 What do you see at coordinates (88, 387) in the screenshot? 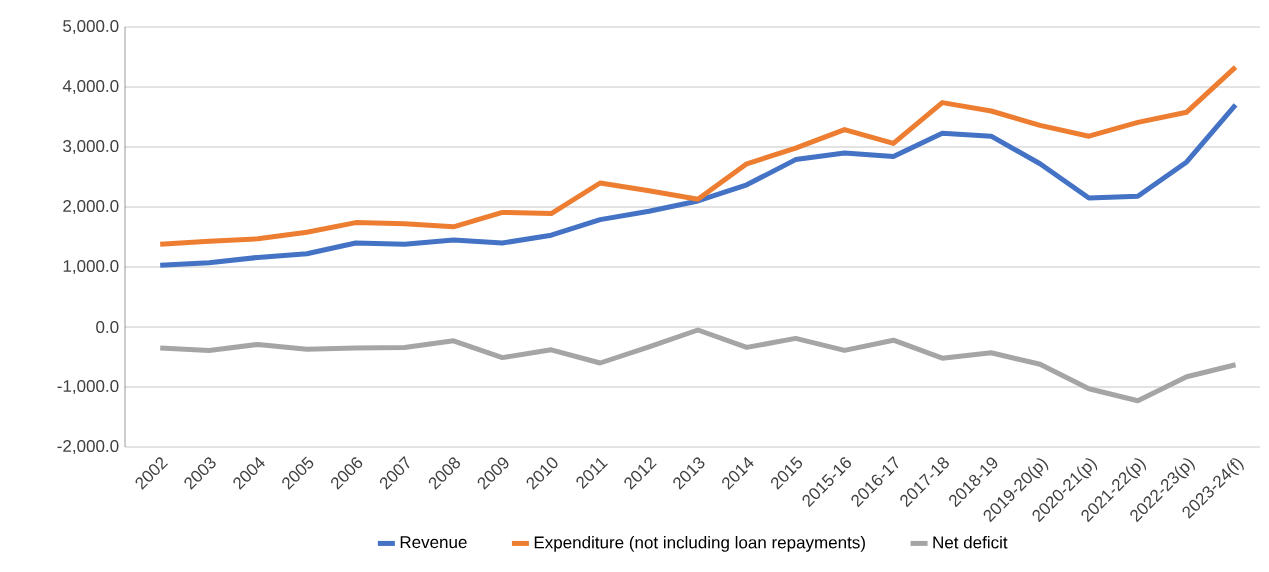
I see `y-tick-label: -1,000.0` at bounding box center [88, 387].